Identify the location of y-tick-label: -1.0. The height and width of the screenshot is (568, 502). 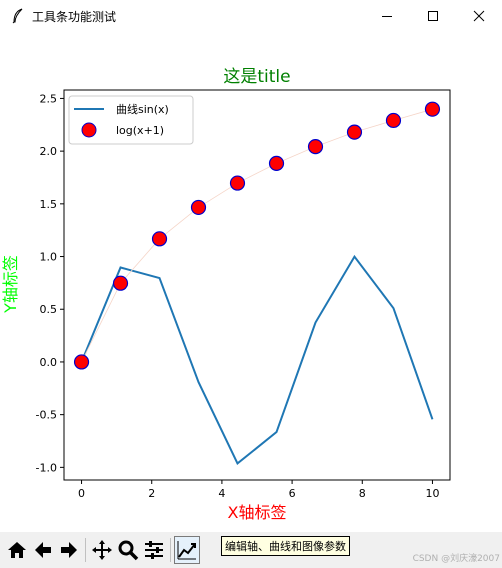
(46, 467).